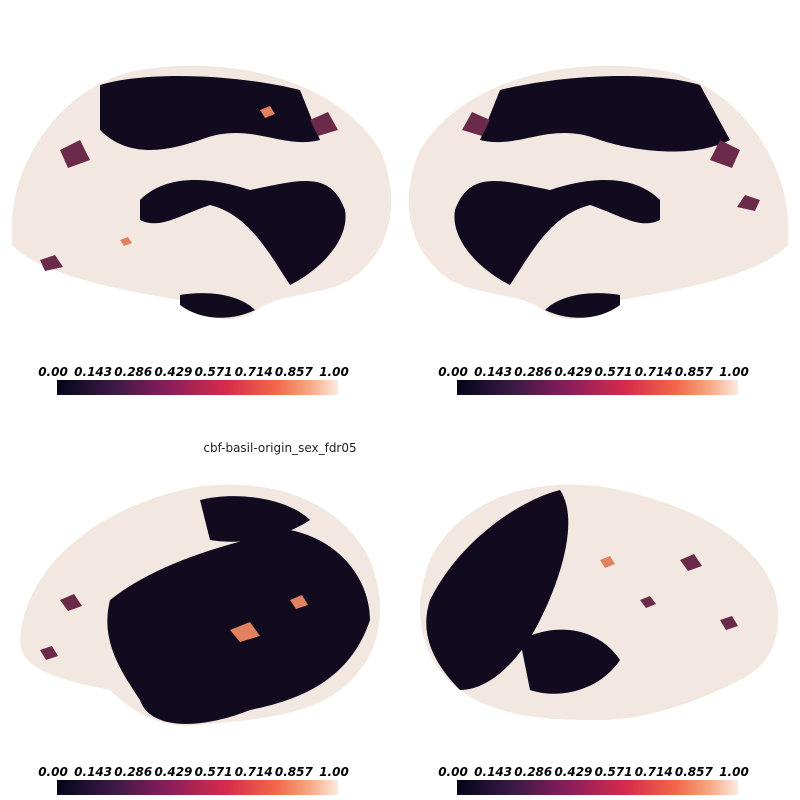 The height and width of the screenshot is (800, 800). Describe the element at coordinates (200, 605) in the screenshot. I see `brain-bottom-left` at that location.